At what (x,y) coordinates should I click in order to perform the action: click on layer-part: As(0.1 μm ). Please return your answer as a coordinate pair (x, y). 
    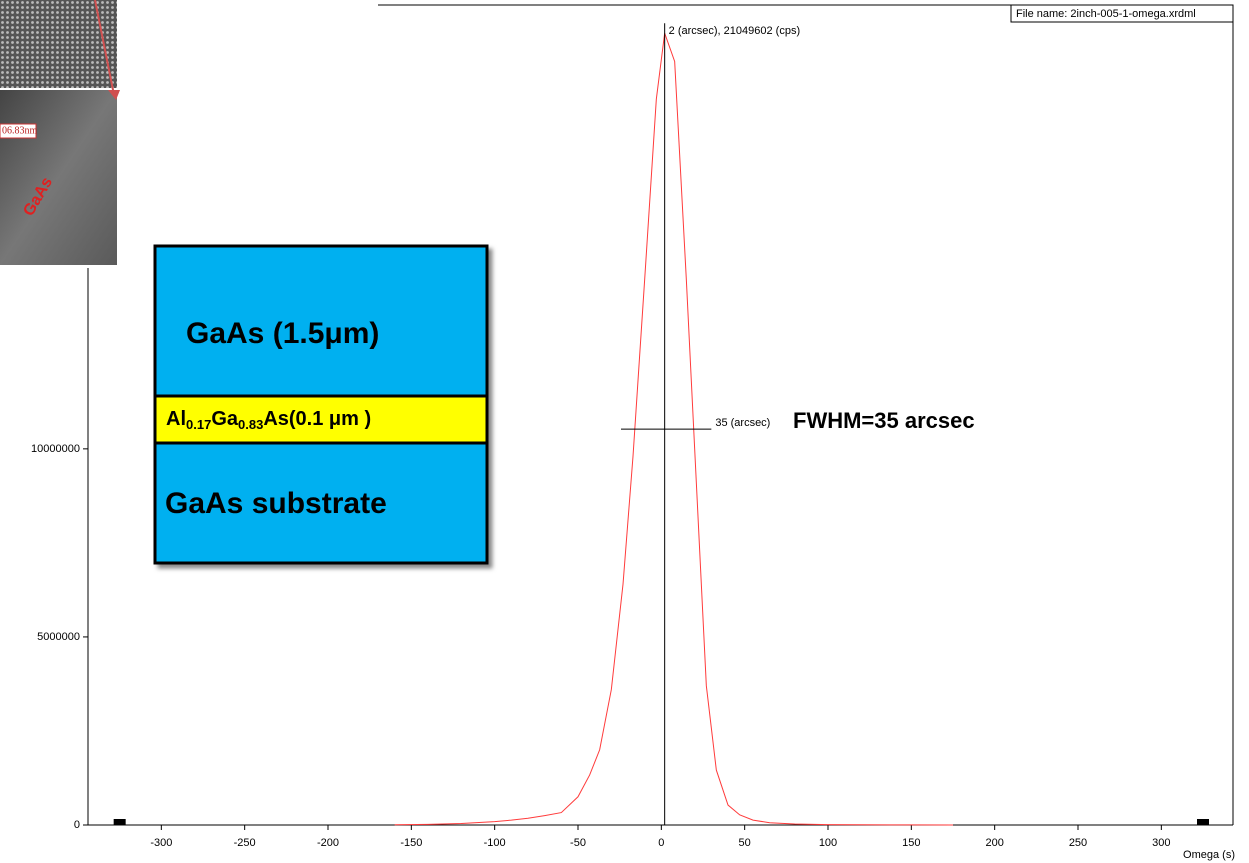
    Looking at the image, I should click on (317, 419).